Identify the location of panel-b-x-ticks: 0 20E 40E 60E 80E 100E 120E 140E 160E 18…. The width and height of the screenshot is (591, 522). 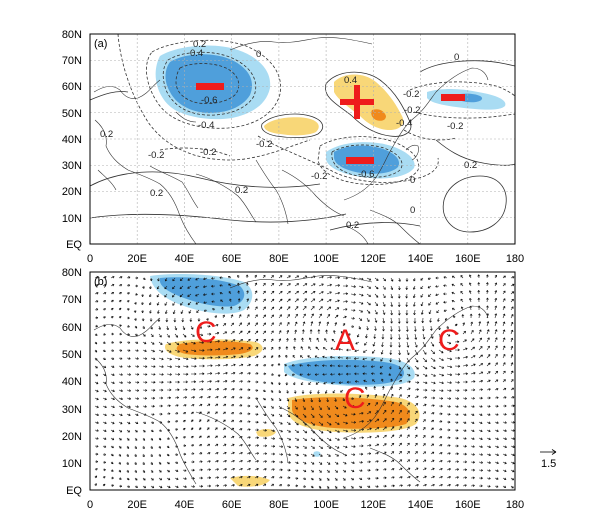
(305, 505).